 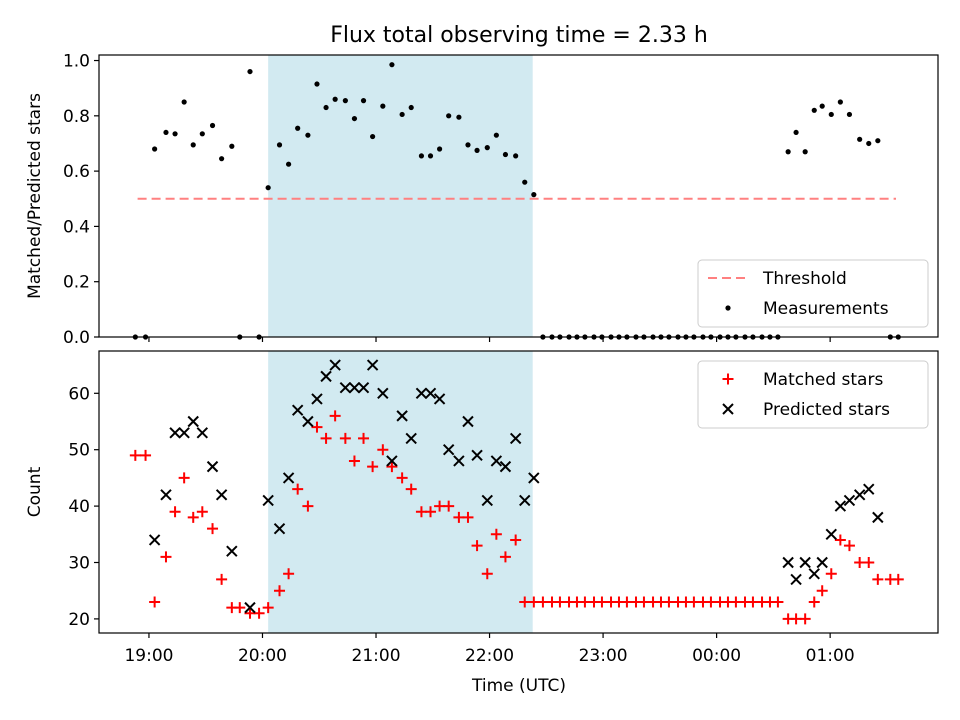 What do you see at coordinates (826, 410) in the screenshot?
I see `legend-label: Predicted stars` at bounding box center [826, 410].